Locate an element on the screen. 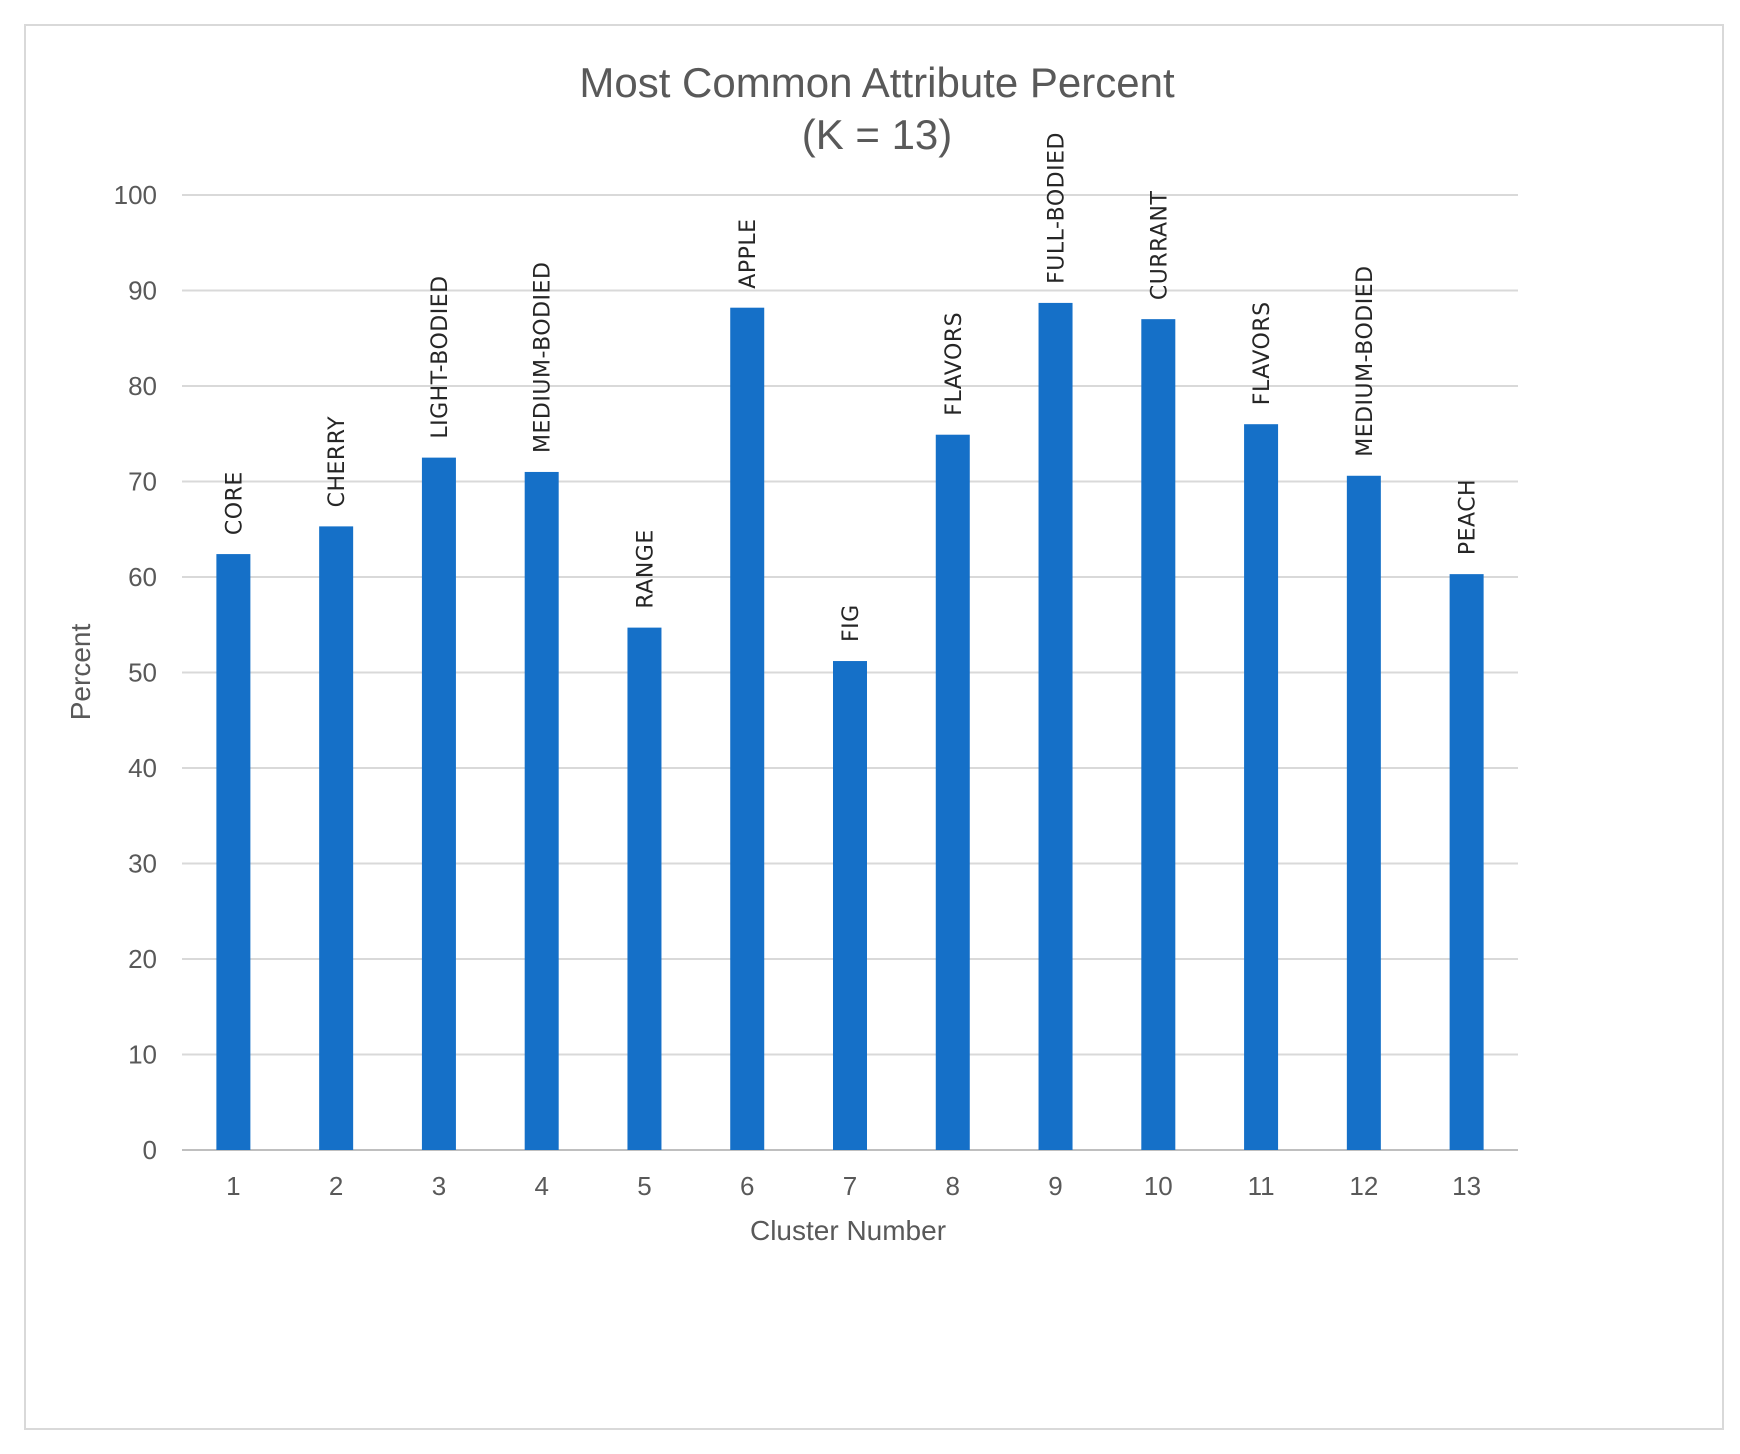 Image resolution: width=1740 pixels, height=1454 pixels. y-tick-label: 90 is located at coordinates (142, 291).